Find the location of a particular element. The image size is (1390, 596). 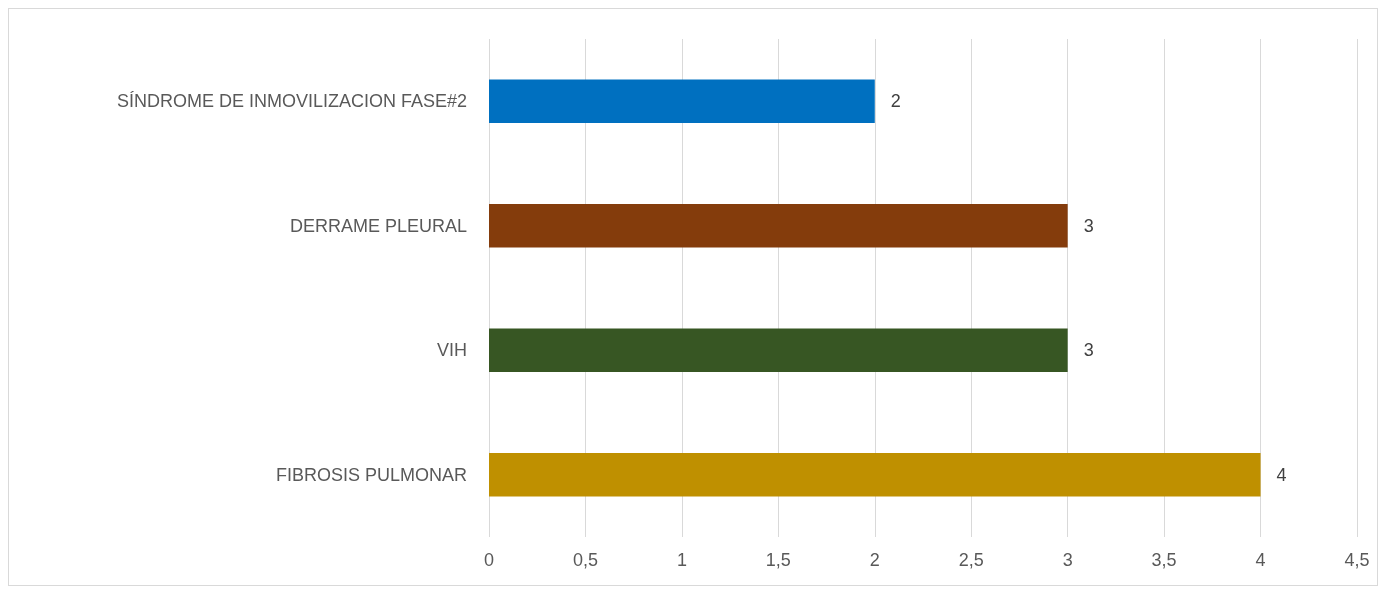

x-tick-label: 2 is located at coordinates (874, 560).